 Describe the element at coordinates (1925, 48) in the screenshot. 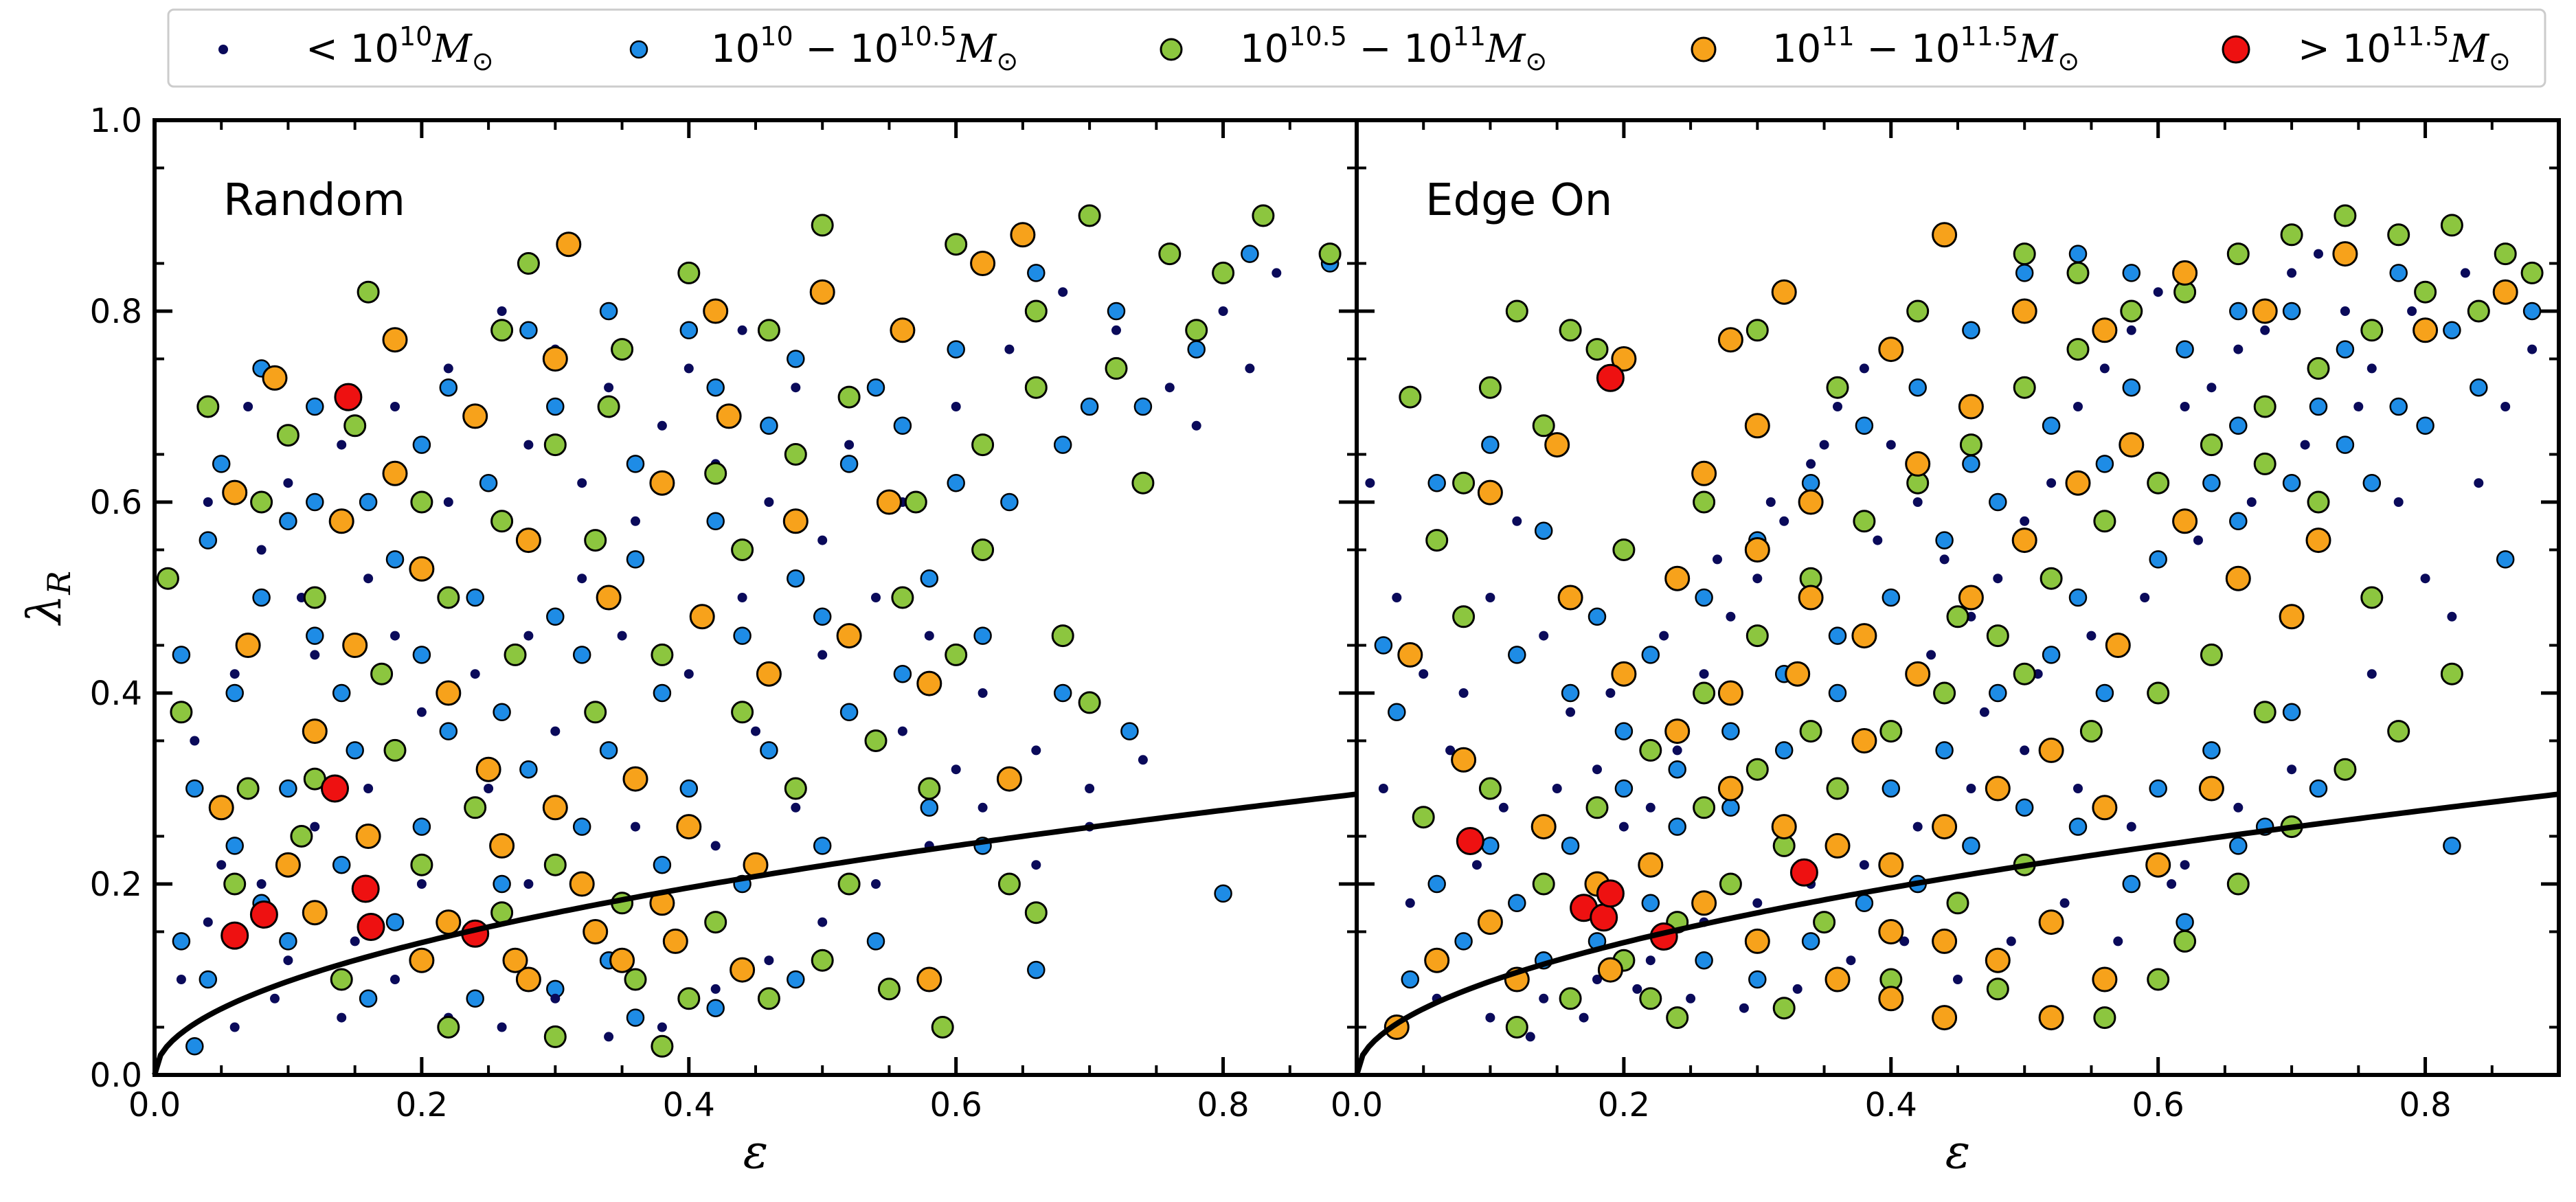

I see `legend-label-m4: 1011 − 1011.5M⊙` at that location.